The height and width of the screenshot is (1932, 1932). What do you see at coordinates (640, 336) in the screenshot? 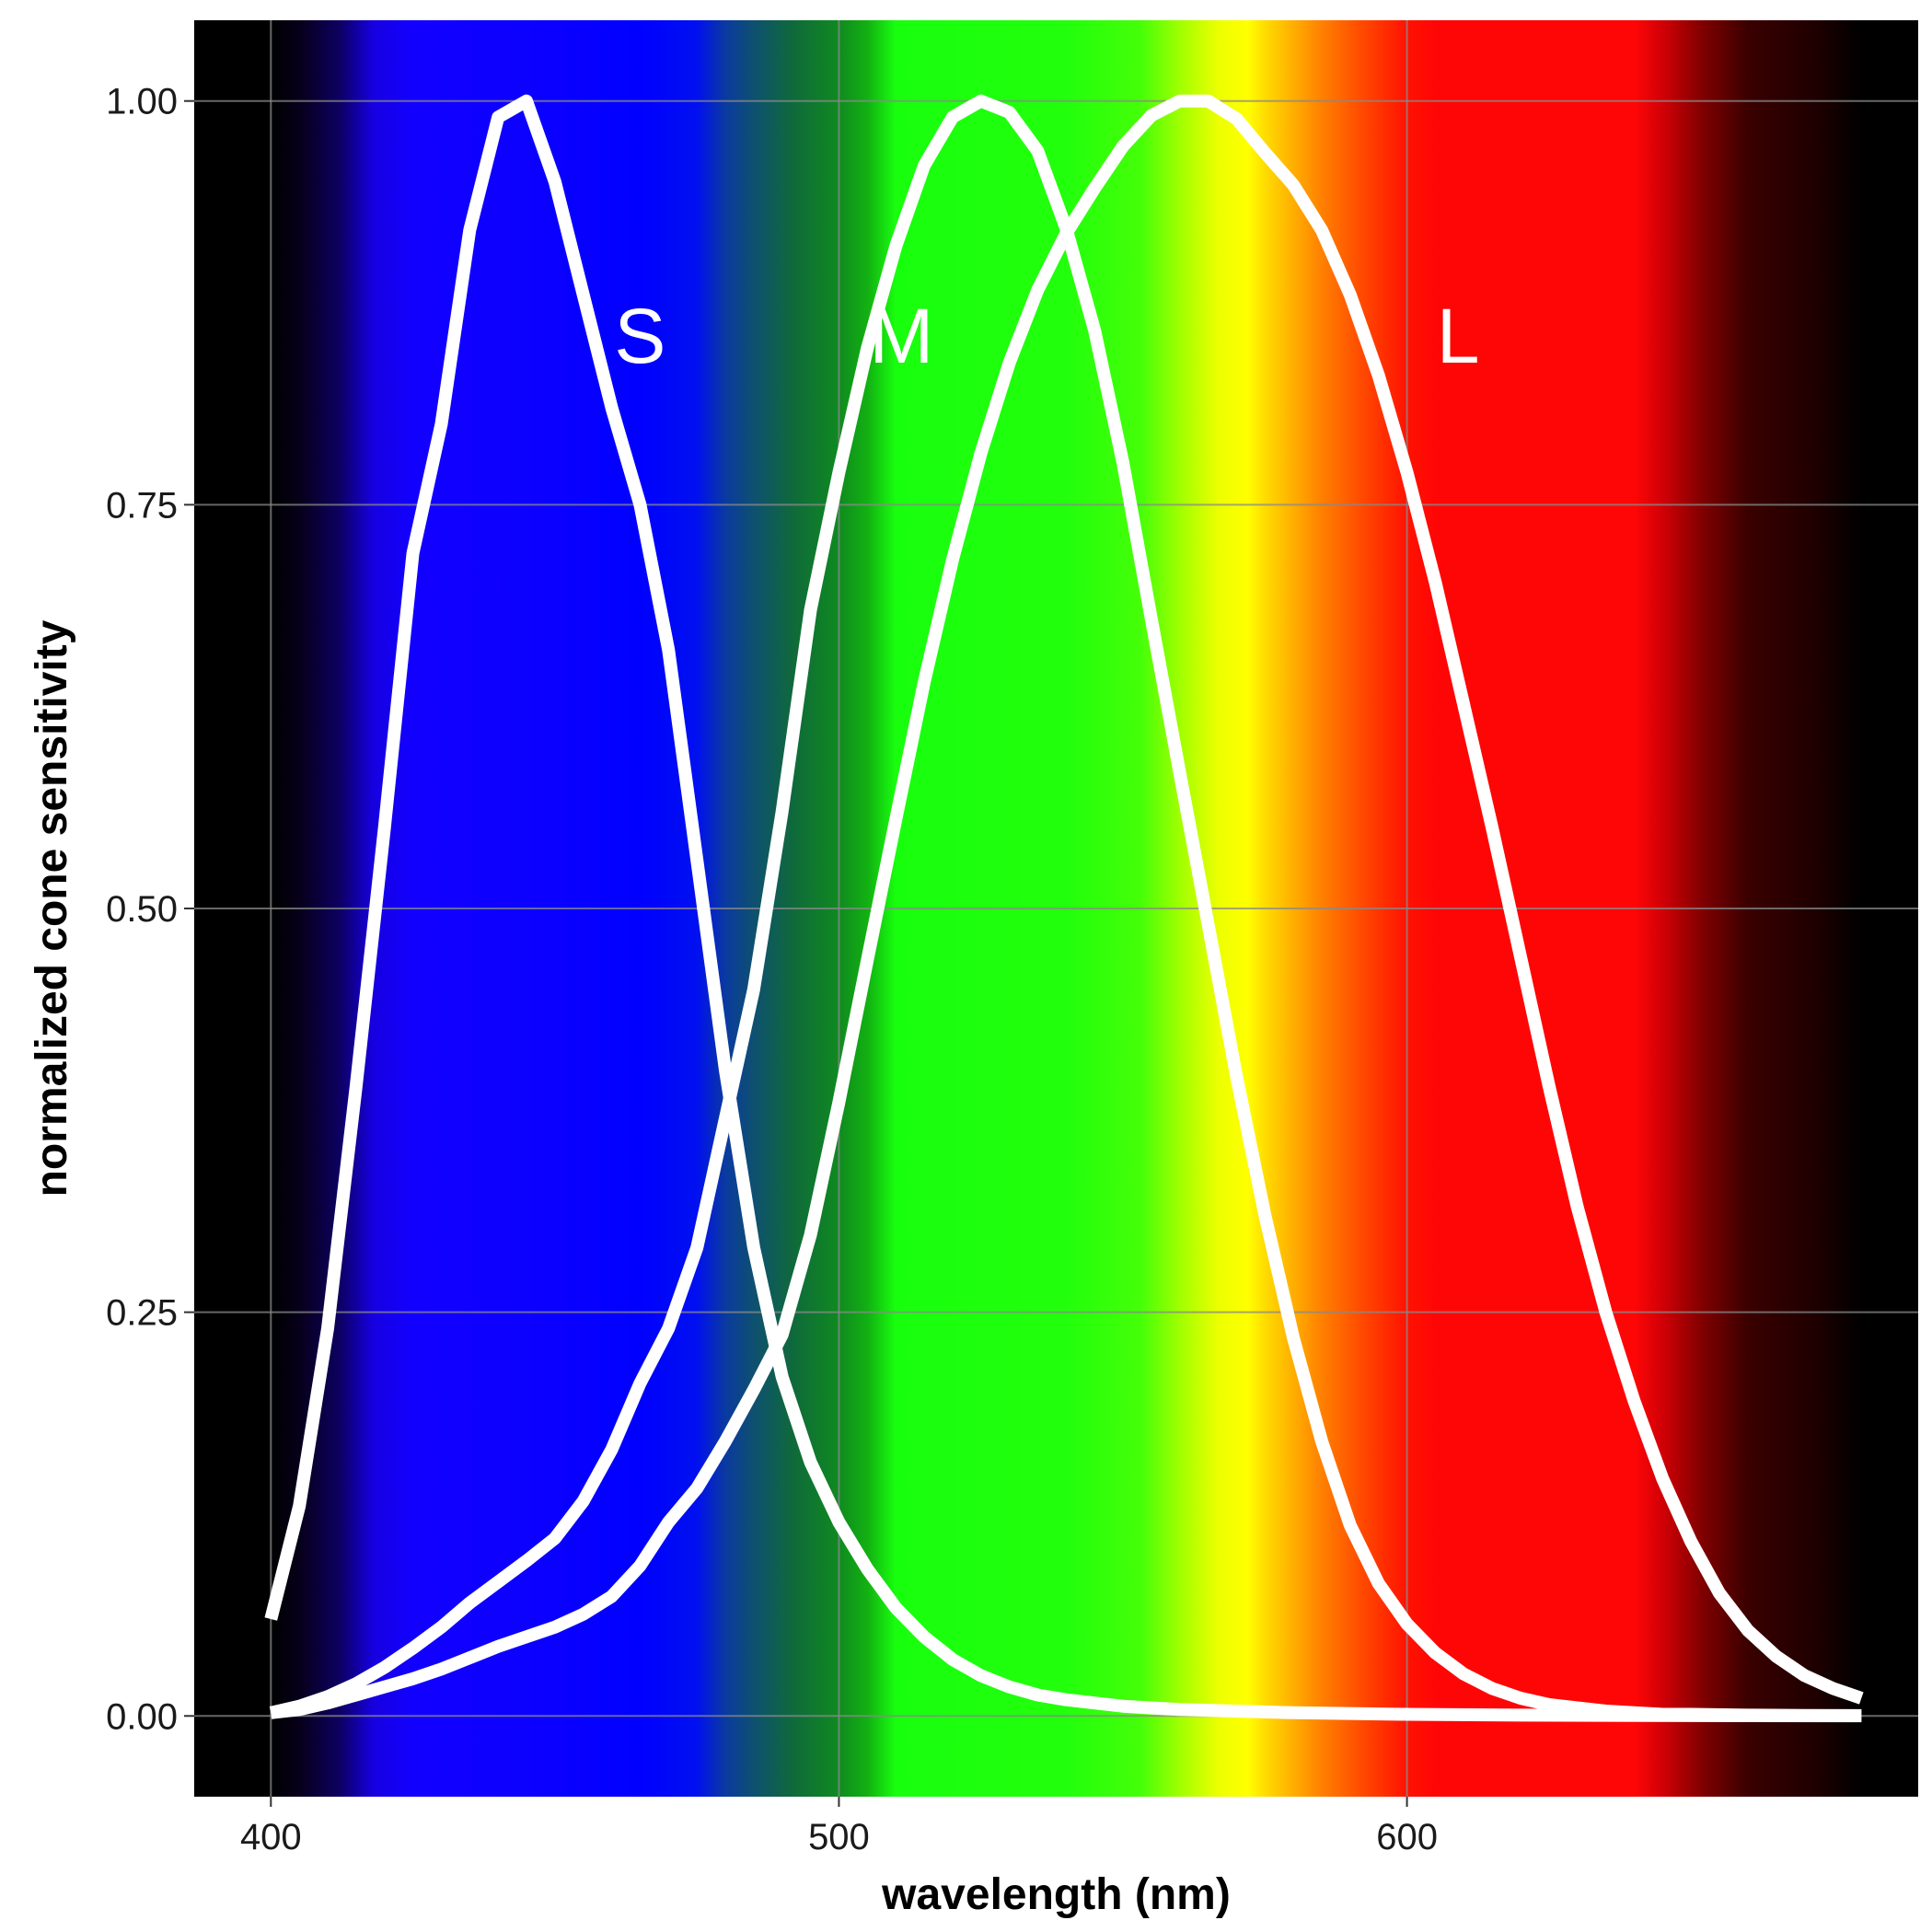
I see `curve-label-s: S` at bounding box center [640, 336].